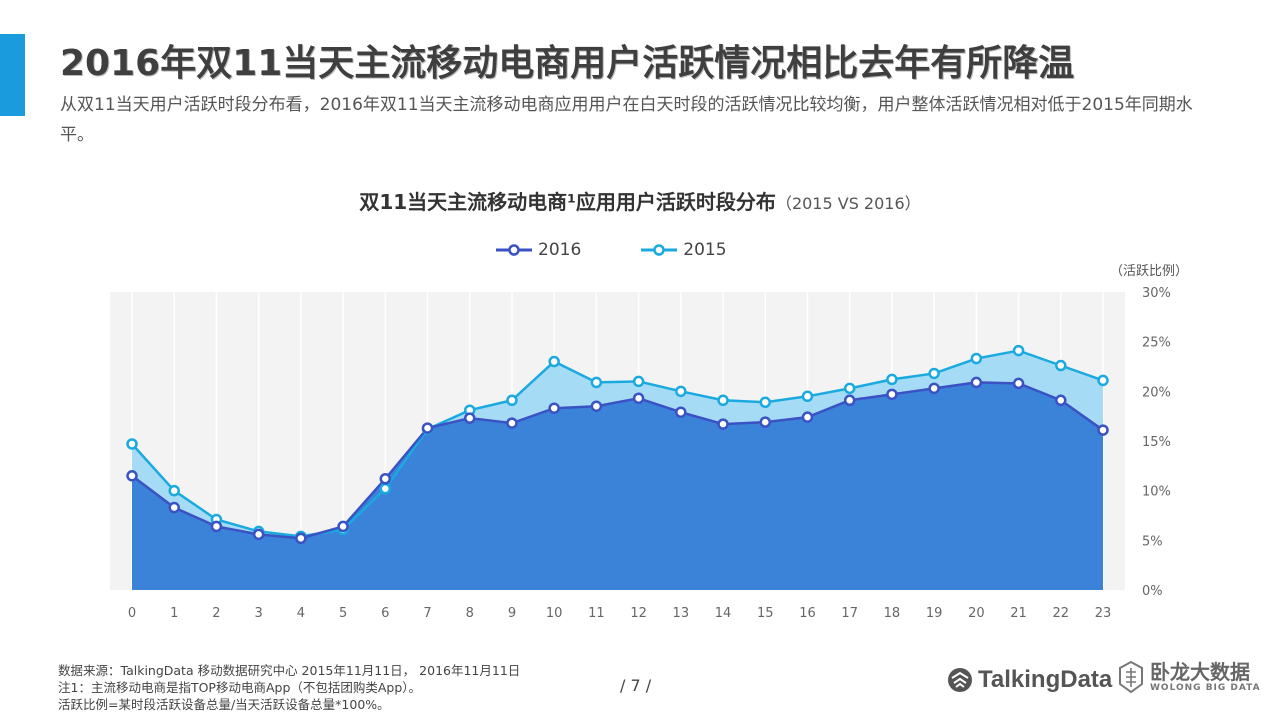  Describe the element at coordinates (849, 613) in the screenshot. I see `x-tick-label: 17` at that location.